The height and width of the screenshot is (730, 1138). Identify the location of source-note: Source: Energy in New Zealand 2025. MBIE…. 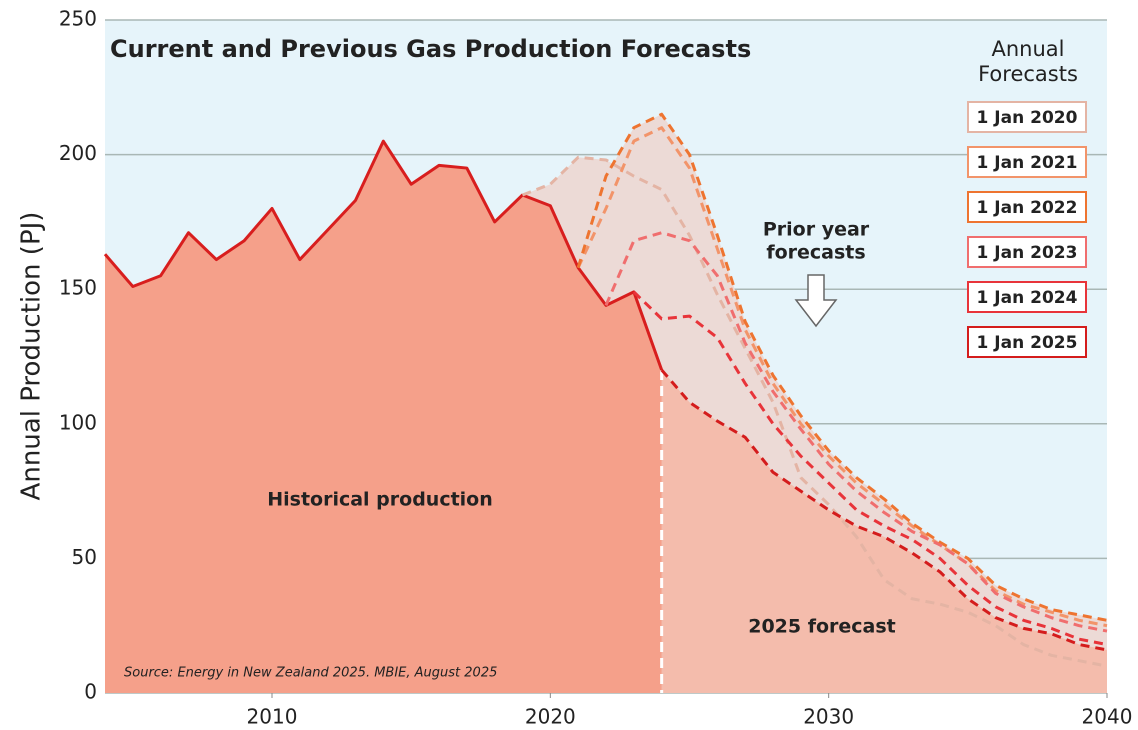
(310, 673).